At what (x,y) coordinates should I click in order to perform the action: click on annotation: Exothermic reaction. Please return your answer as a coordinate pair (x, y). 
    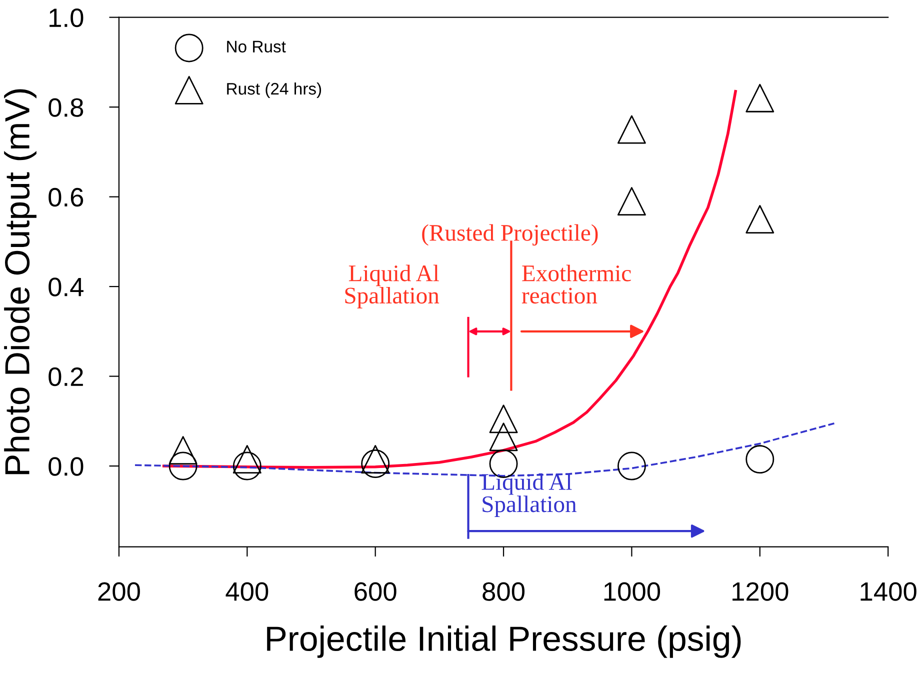
    Looking at the image, I should click on (576, 284).